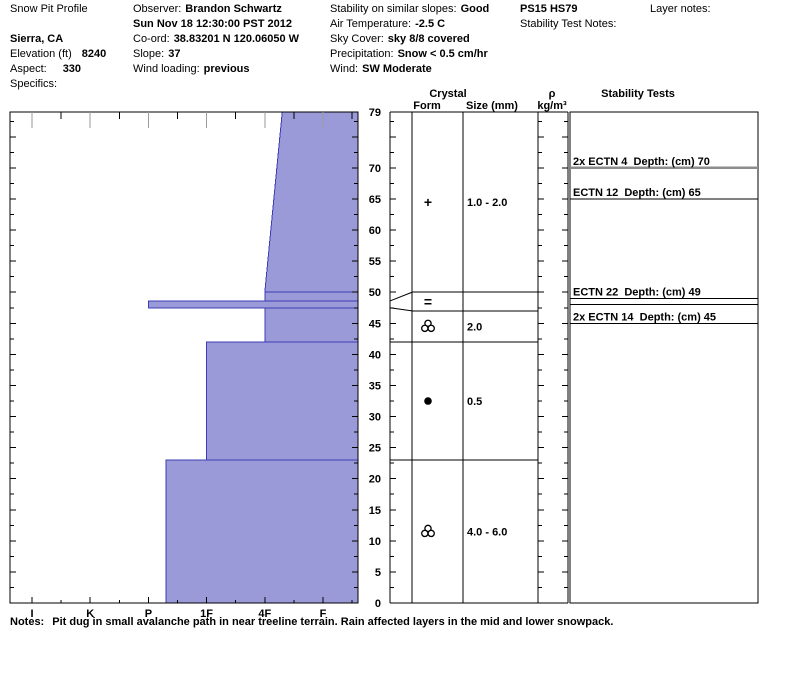 The image size is (800, 676). What do you see at coordinates (474, 327) in the screenshot?
I see `grain-size-value: 2.0` at bounding box center [474, 327].